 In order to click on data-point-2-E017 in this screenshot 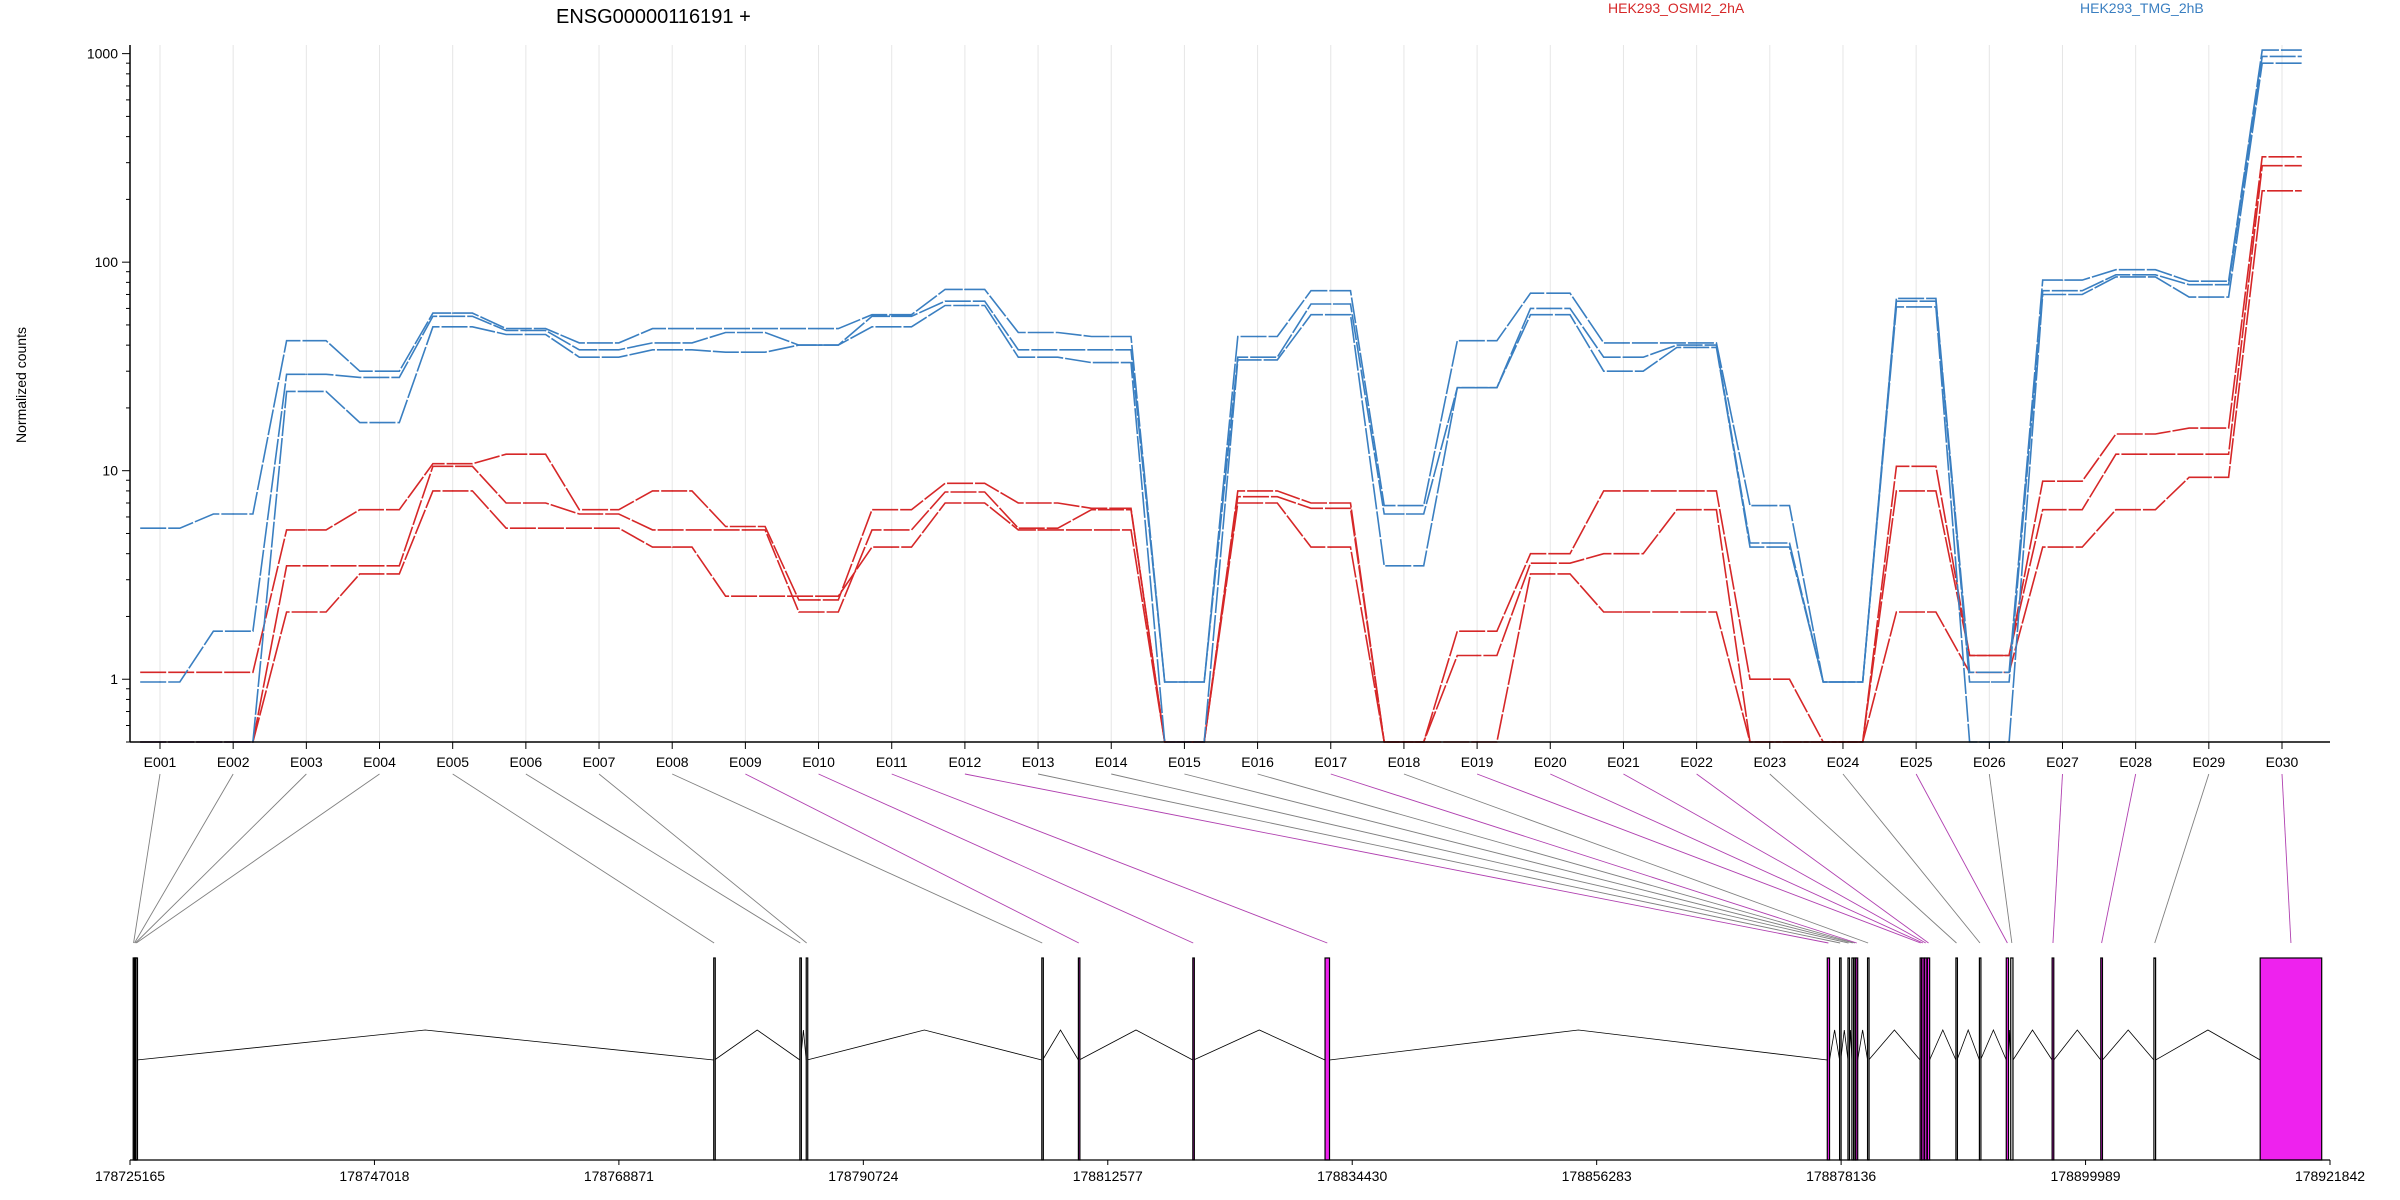, I will do `click(1330, 508)`.